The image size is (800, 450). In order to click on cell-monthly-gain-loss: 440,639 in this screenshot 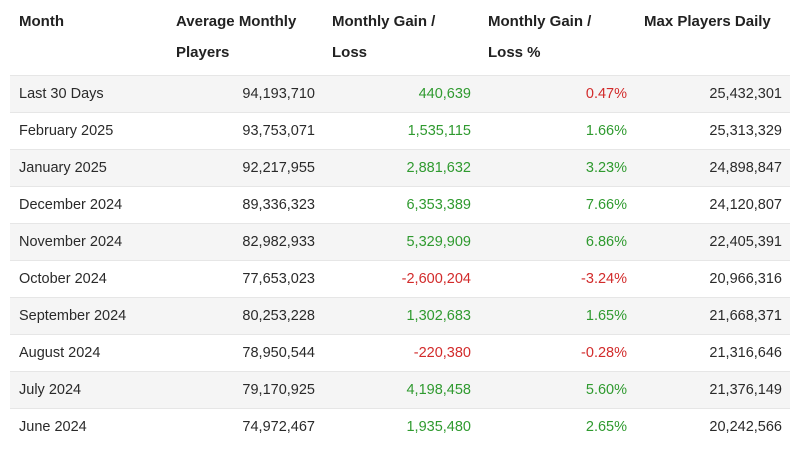, I will do `click(401, 94)`.